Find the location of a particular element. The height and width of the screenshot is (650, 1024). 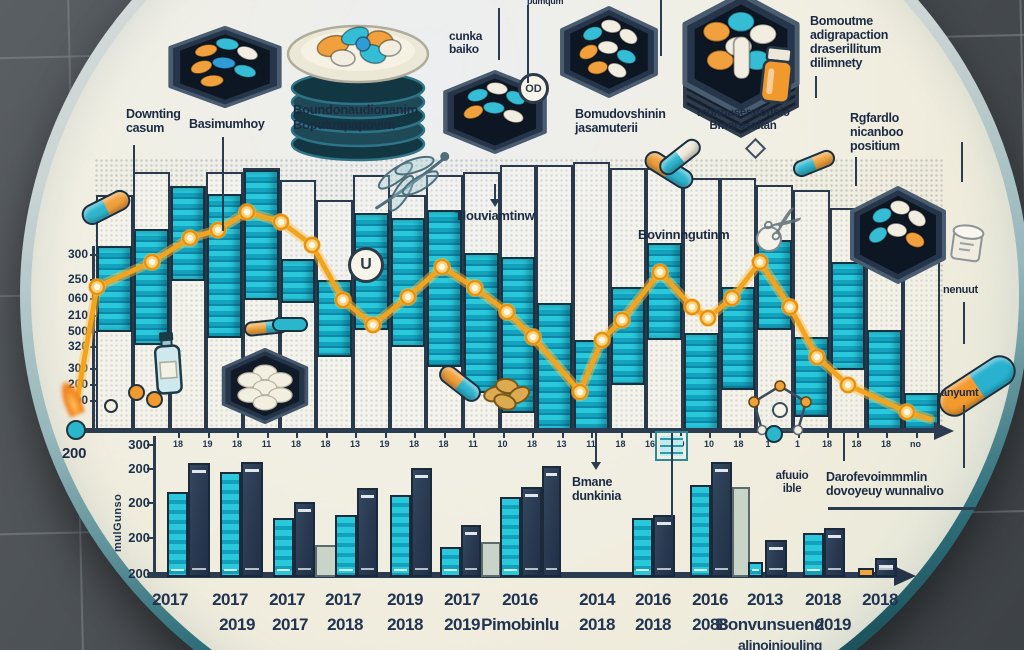

medicine-bottle-icon is located at coordinates (168, 363).